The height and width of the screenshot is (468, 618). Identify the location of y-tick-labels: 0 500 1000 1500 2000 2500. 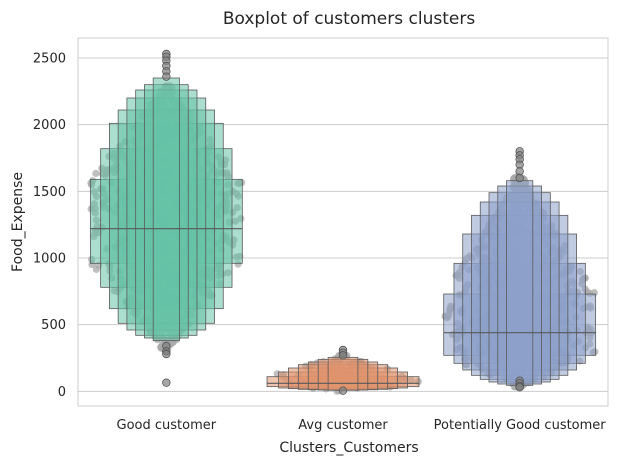
(49, 226).